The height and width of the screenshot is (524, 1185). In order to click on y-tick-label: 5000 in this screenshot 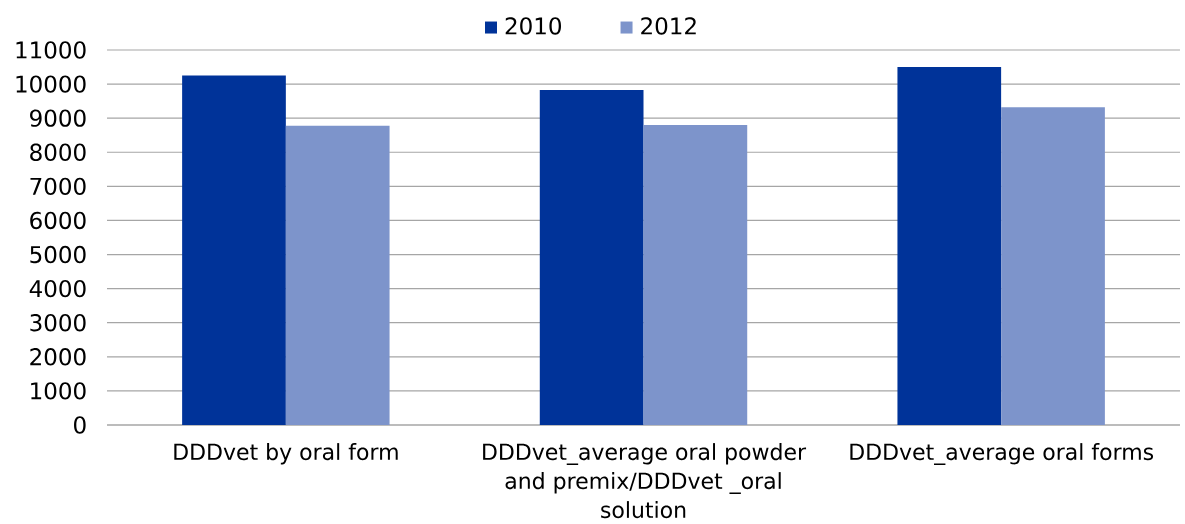, I will do `click(58, 254)`.